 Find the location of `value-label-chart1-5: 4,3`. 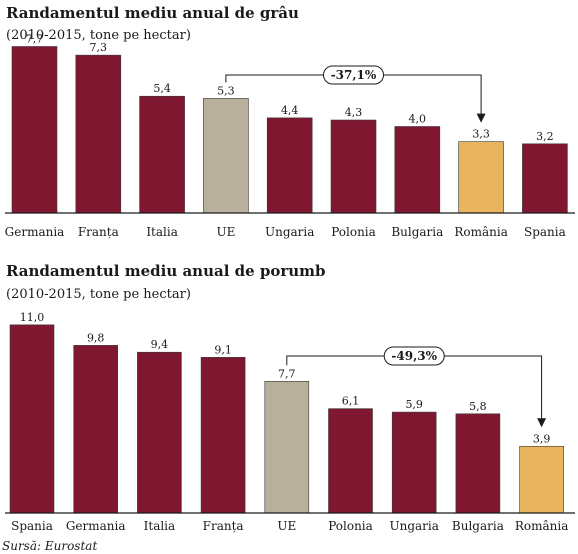

value-label-chart1-5: 4,3 is located at coordinates (354, 112).